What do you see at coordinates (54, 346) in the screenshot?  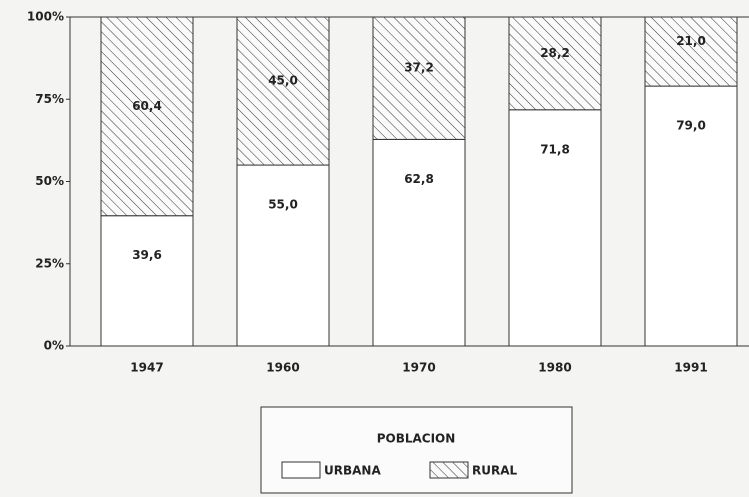 I see `y-tick-label: 0%` at bounding box center [54, 346].